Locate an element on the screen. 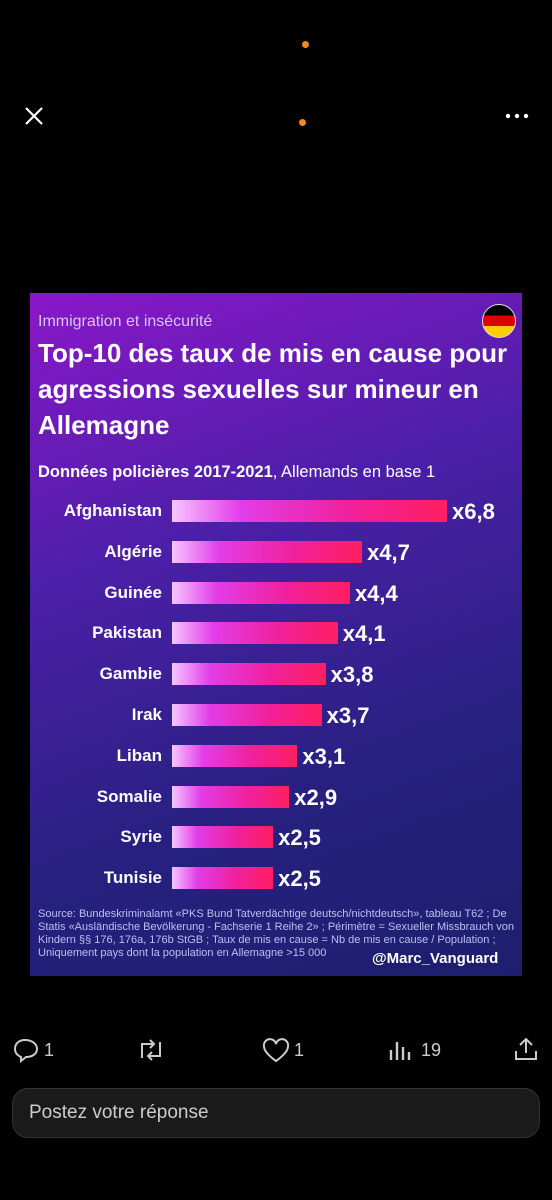  close-button is located at coordinates (34, 116).